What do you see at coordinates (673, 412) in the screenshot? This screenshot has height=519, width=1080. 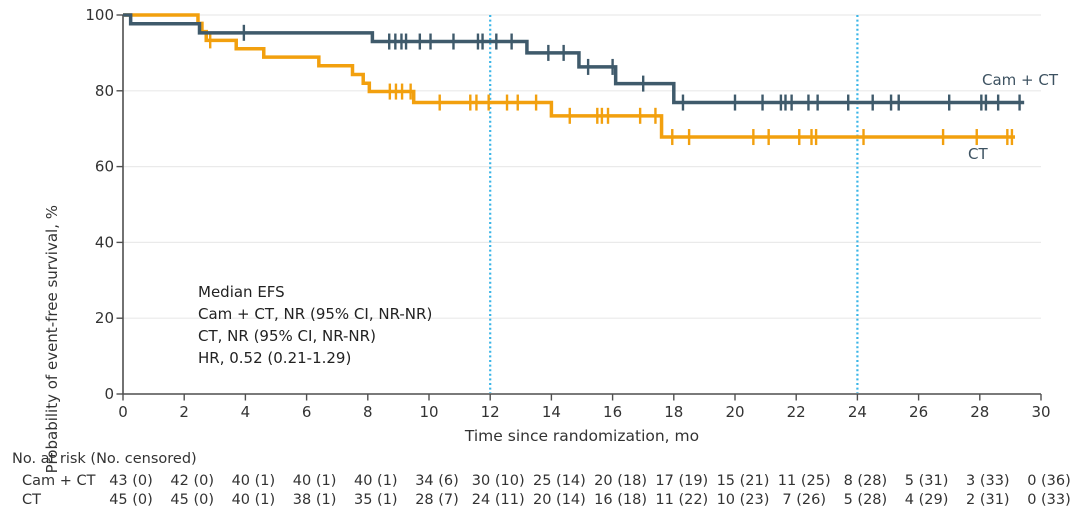 I see `x-tick-label: 18` at bounding box center [673, 412].